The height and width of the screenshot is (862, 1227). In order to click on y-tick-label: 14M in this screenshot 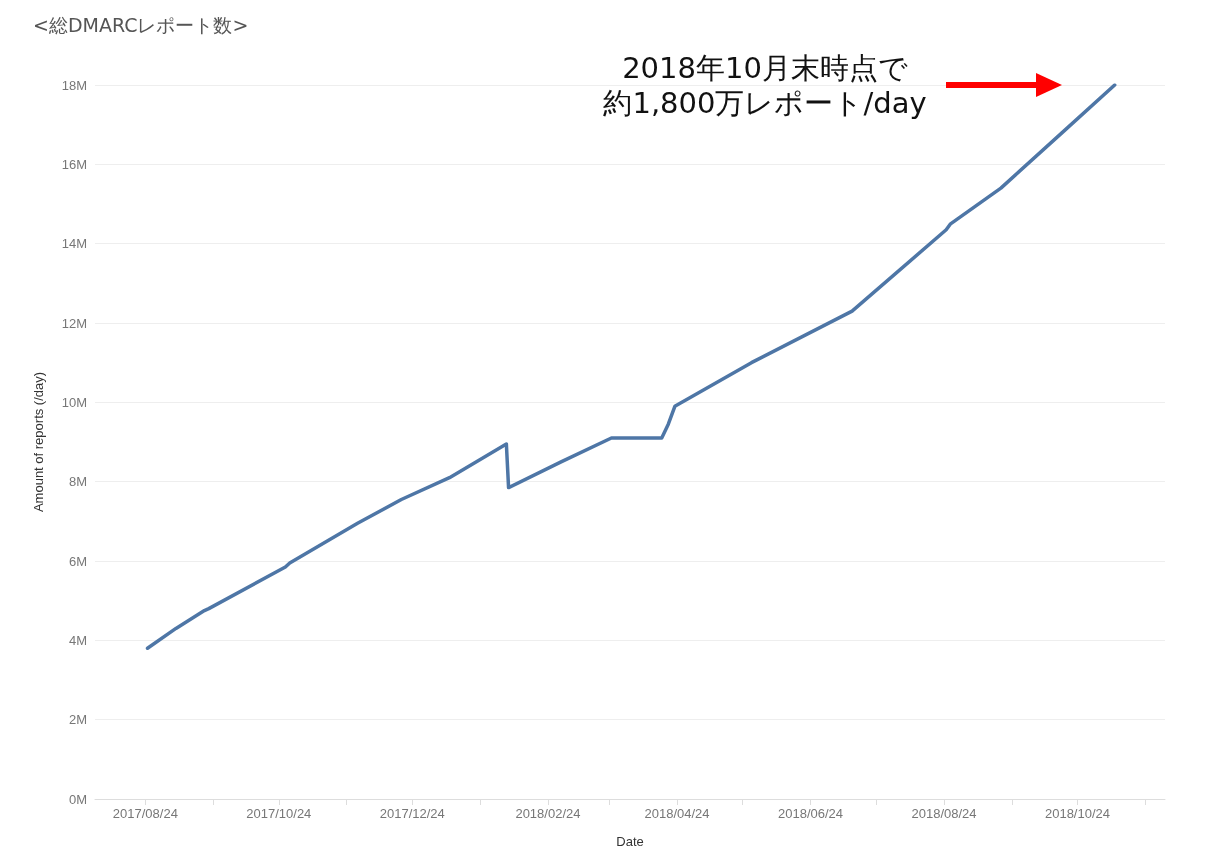, I will do `click(74, 244)`.